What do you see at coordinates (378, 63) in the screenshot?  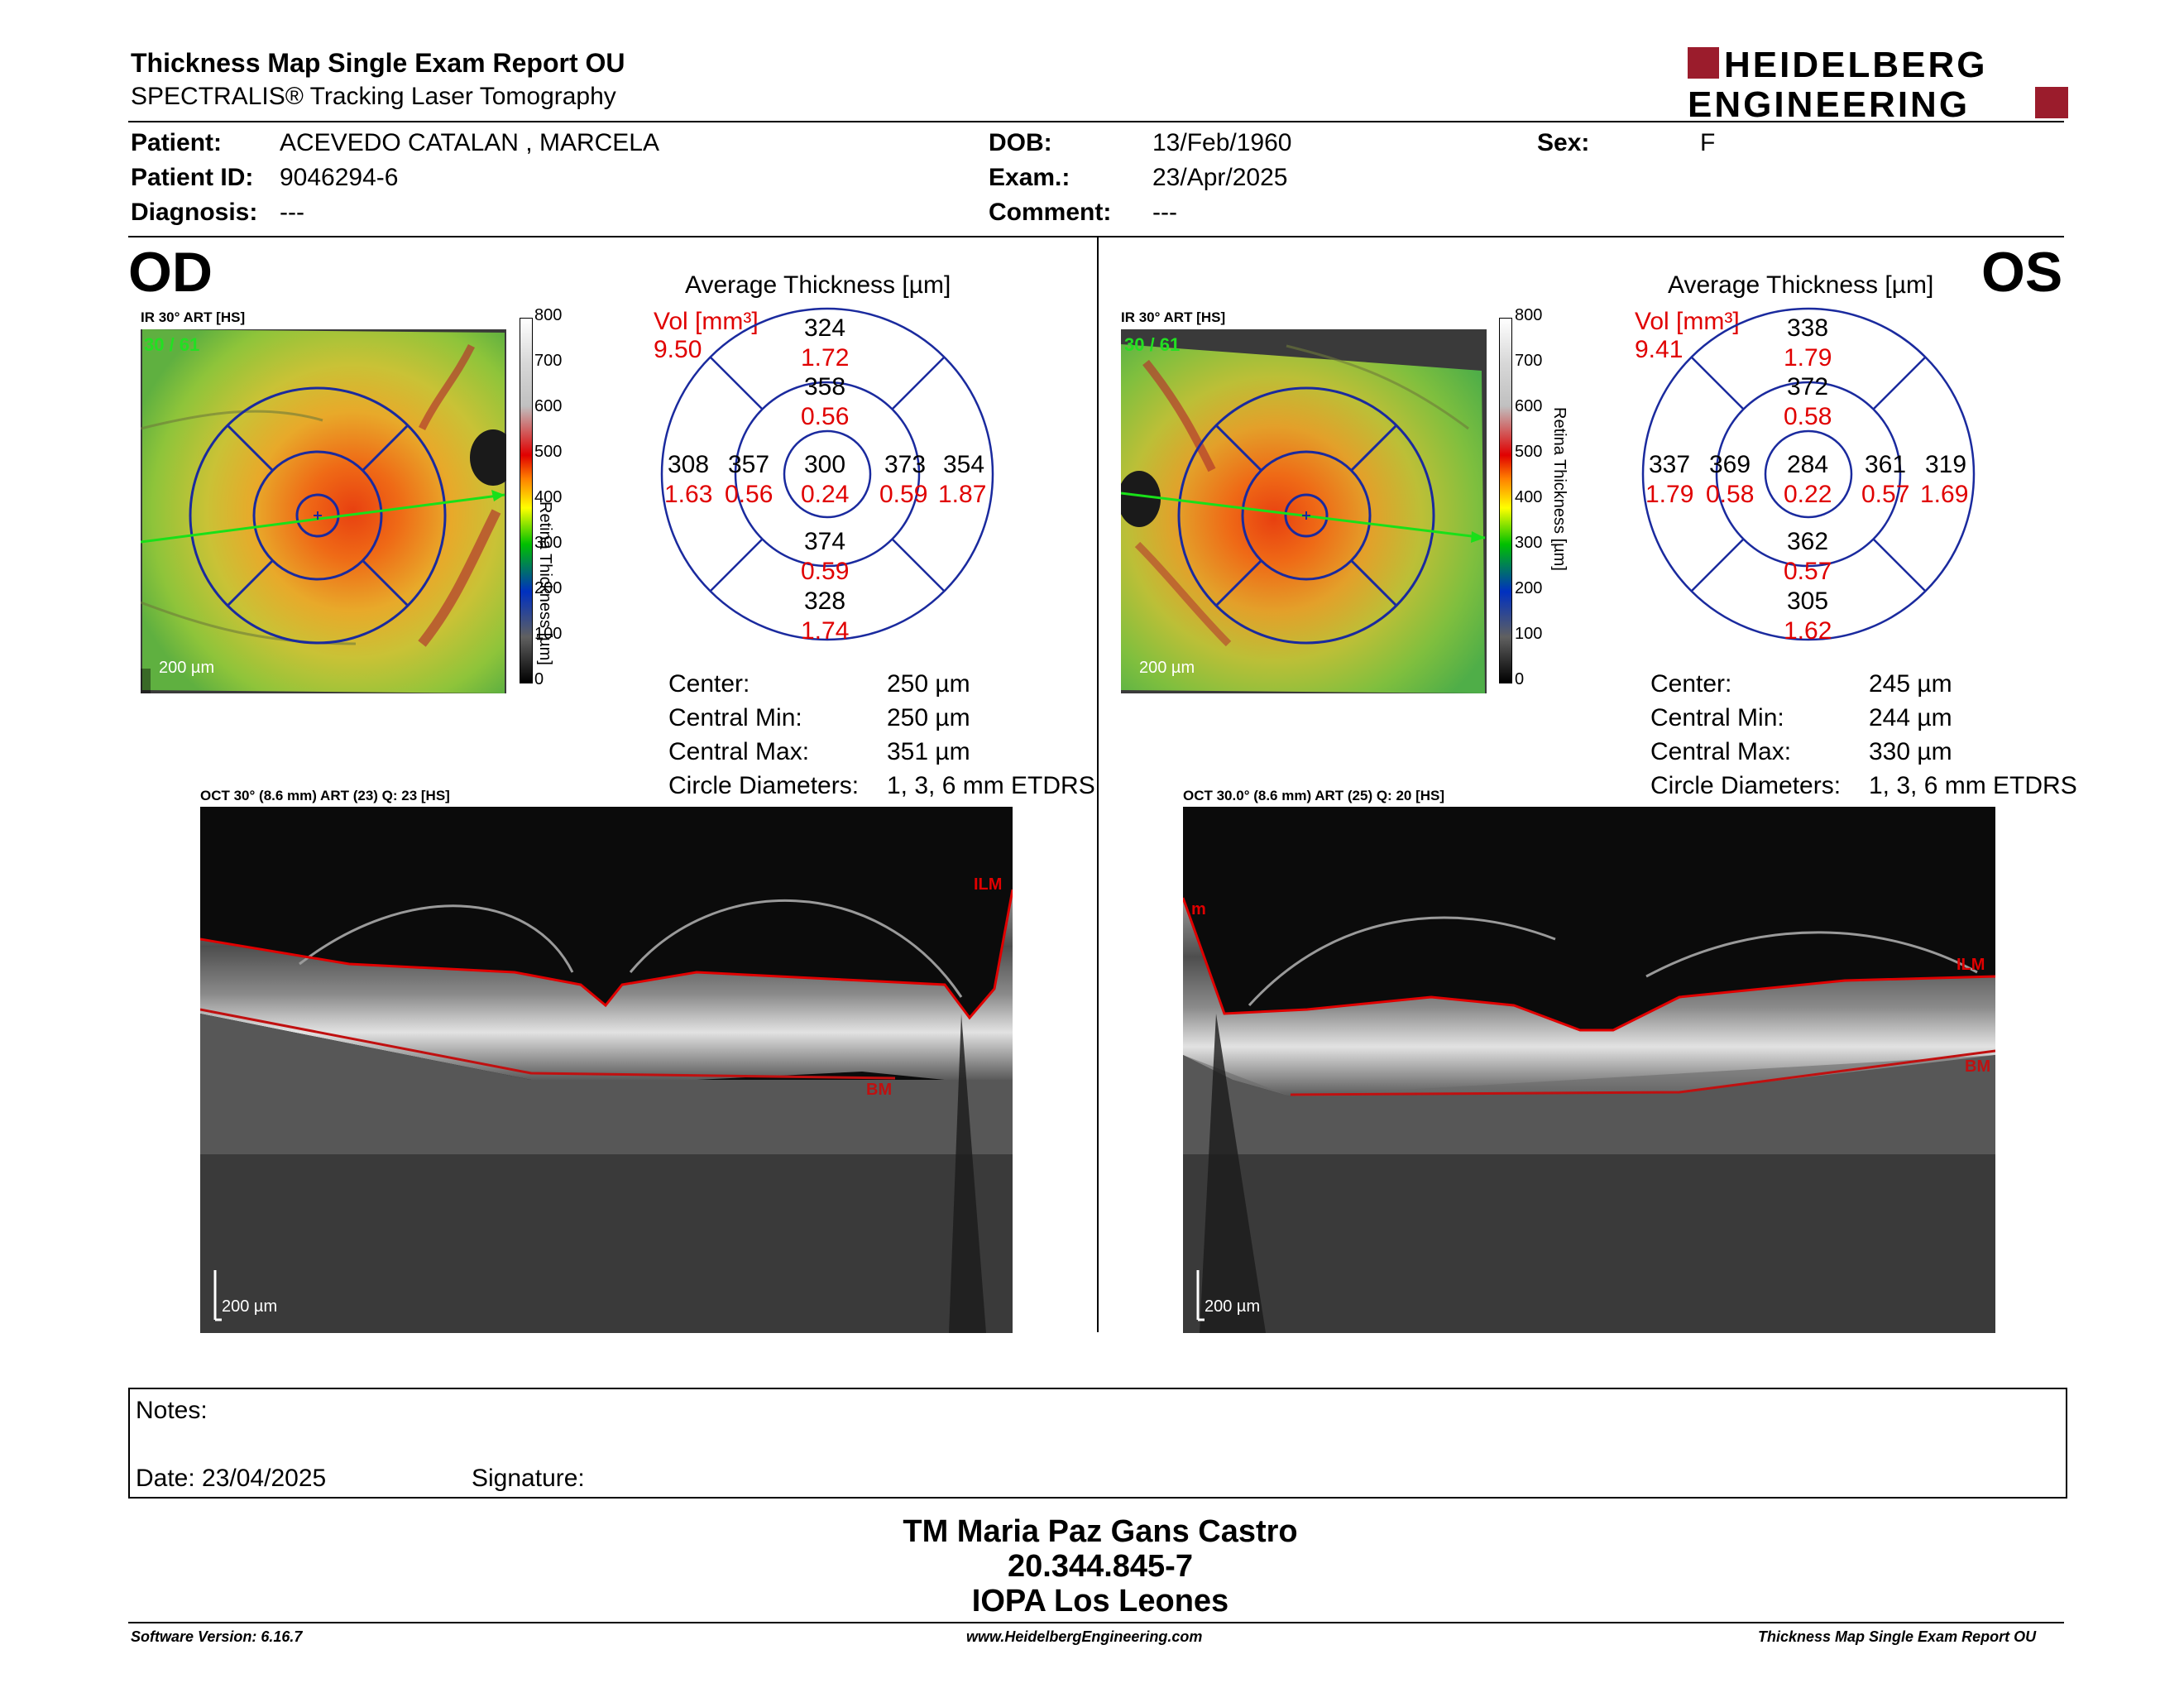 I see `report-title: Thickness Map Single Exam Report OU` at bounding box center [378, 63].